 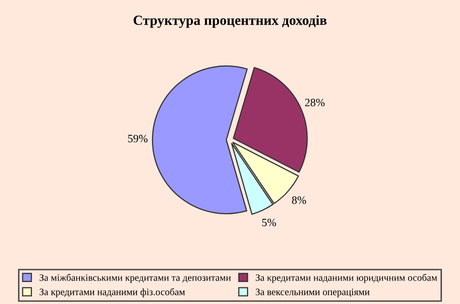 What do you see at coordinates (299, 200) in the screenshot?
I see `data-label: 8%` at bounding box center [299, 200].